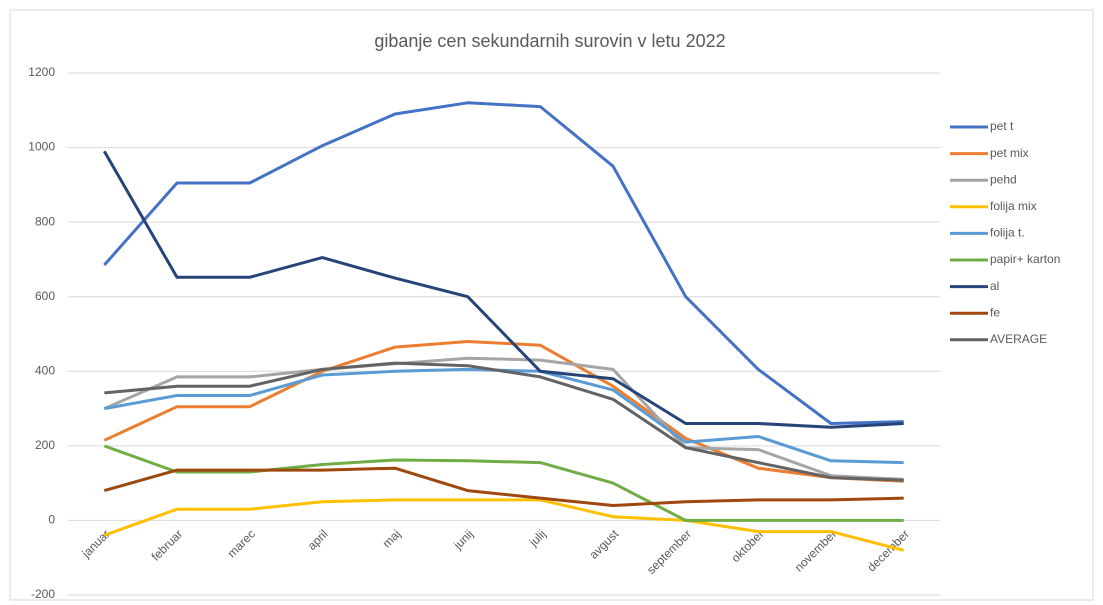 The width and height of the screenshot is (1103, 605). What do you see at coordinates (43, 594) in the screenshot?
I see `y-tick-label: -200` at bounding box center [43, 594].